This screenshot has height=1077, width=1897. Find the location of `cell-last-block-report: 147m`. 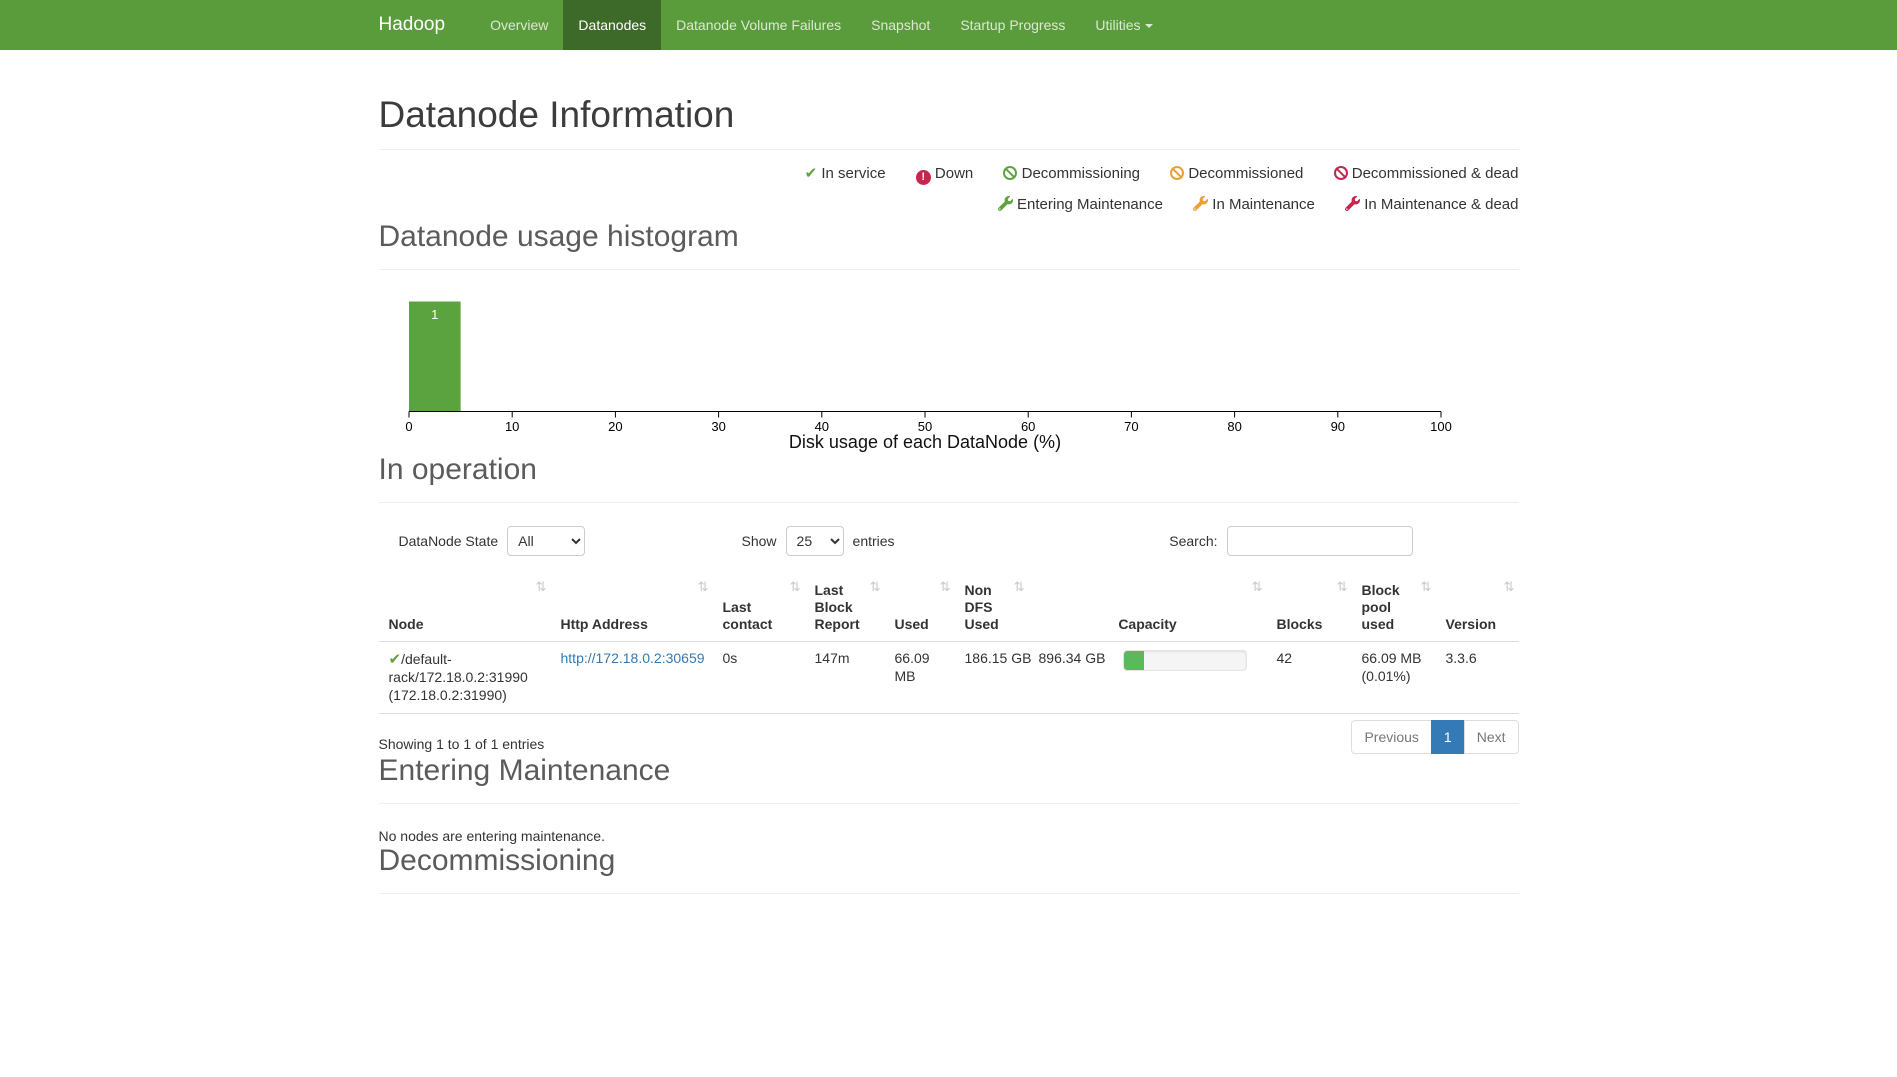

cell-last-block-report: 147m is located at coordinates (832, 658).